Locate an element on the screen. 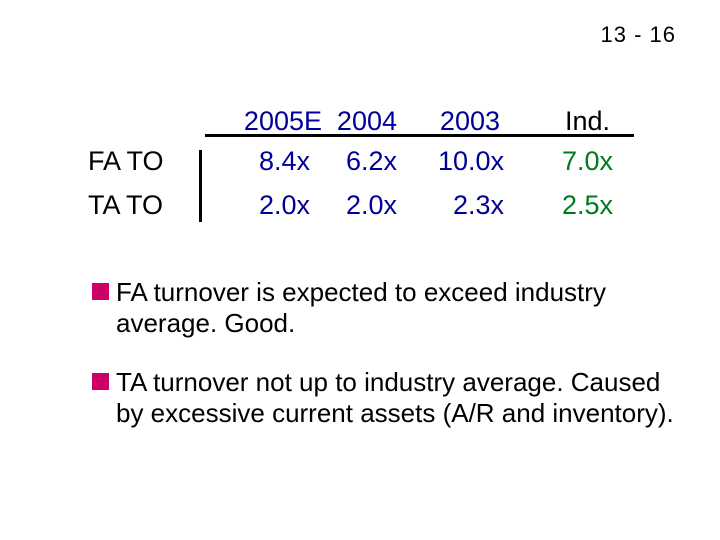 The image size is (720, 540). row-label-fa-to: FA TO is located at coordinates (126, 161).